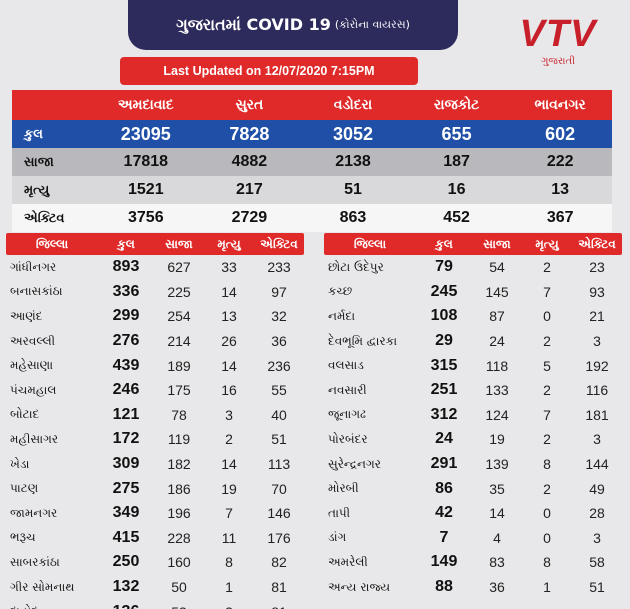  I want to click on summary-cell: 217, so click(249, 189).